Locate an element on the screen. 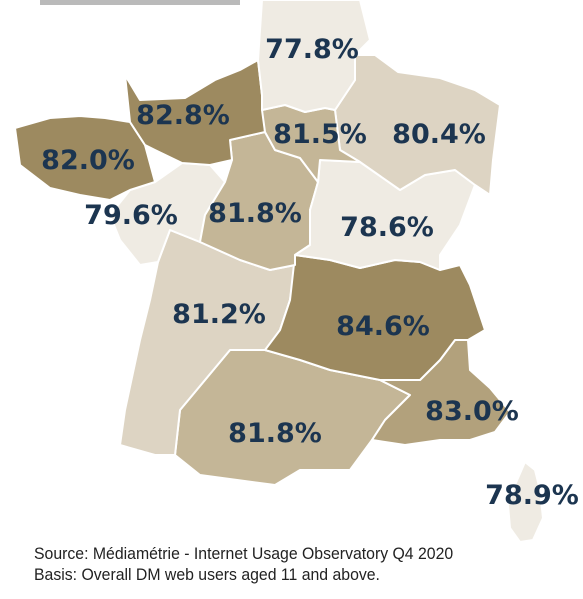 The width and height of the screenshot is (583, 599). label-pays-de-la-loire: 79.6% is located at coordinates (131, 215).